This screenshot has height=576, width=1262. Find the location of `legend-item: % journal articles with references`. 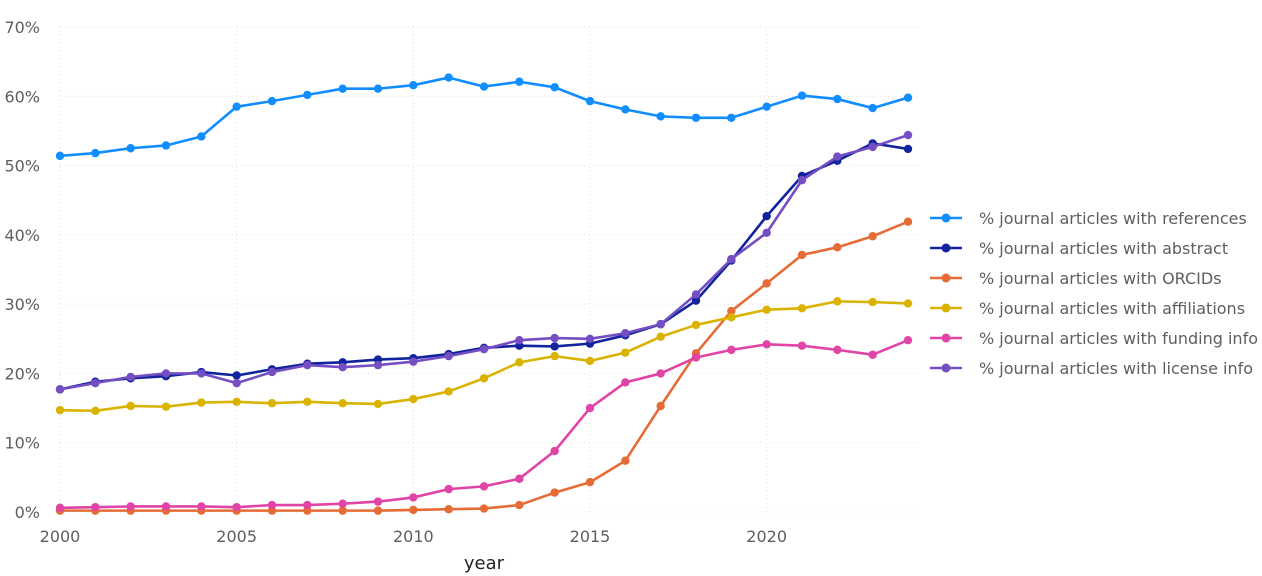

legend-item: % journal articles with references is located at coordinates (1088, 218).